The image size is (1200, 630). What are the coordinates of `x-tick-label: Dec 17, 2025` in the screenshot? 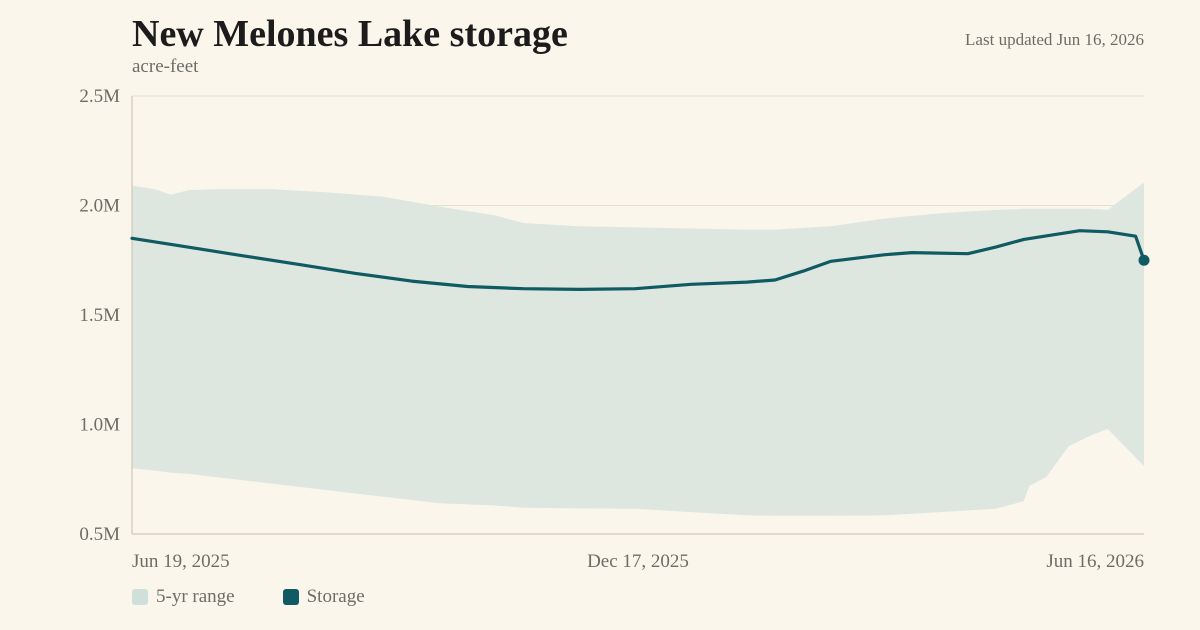 It's located at (638, 561).